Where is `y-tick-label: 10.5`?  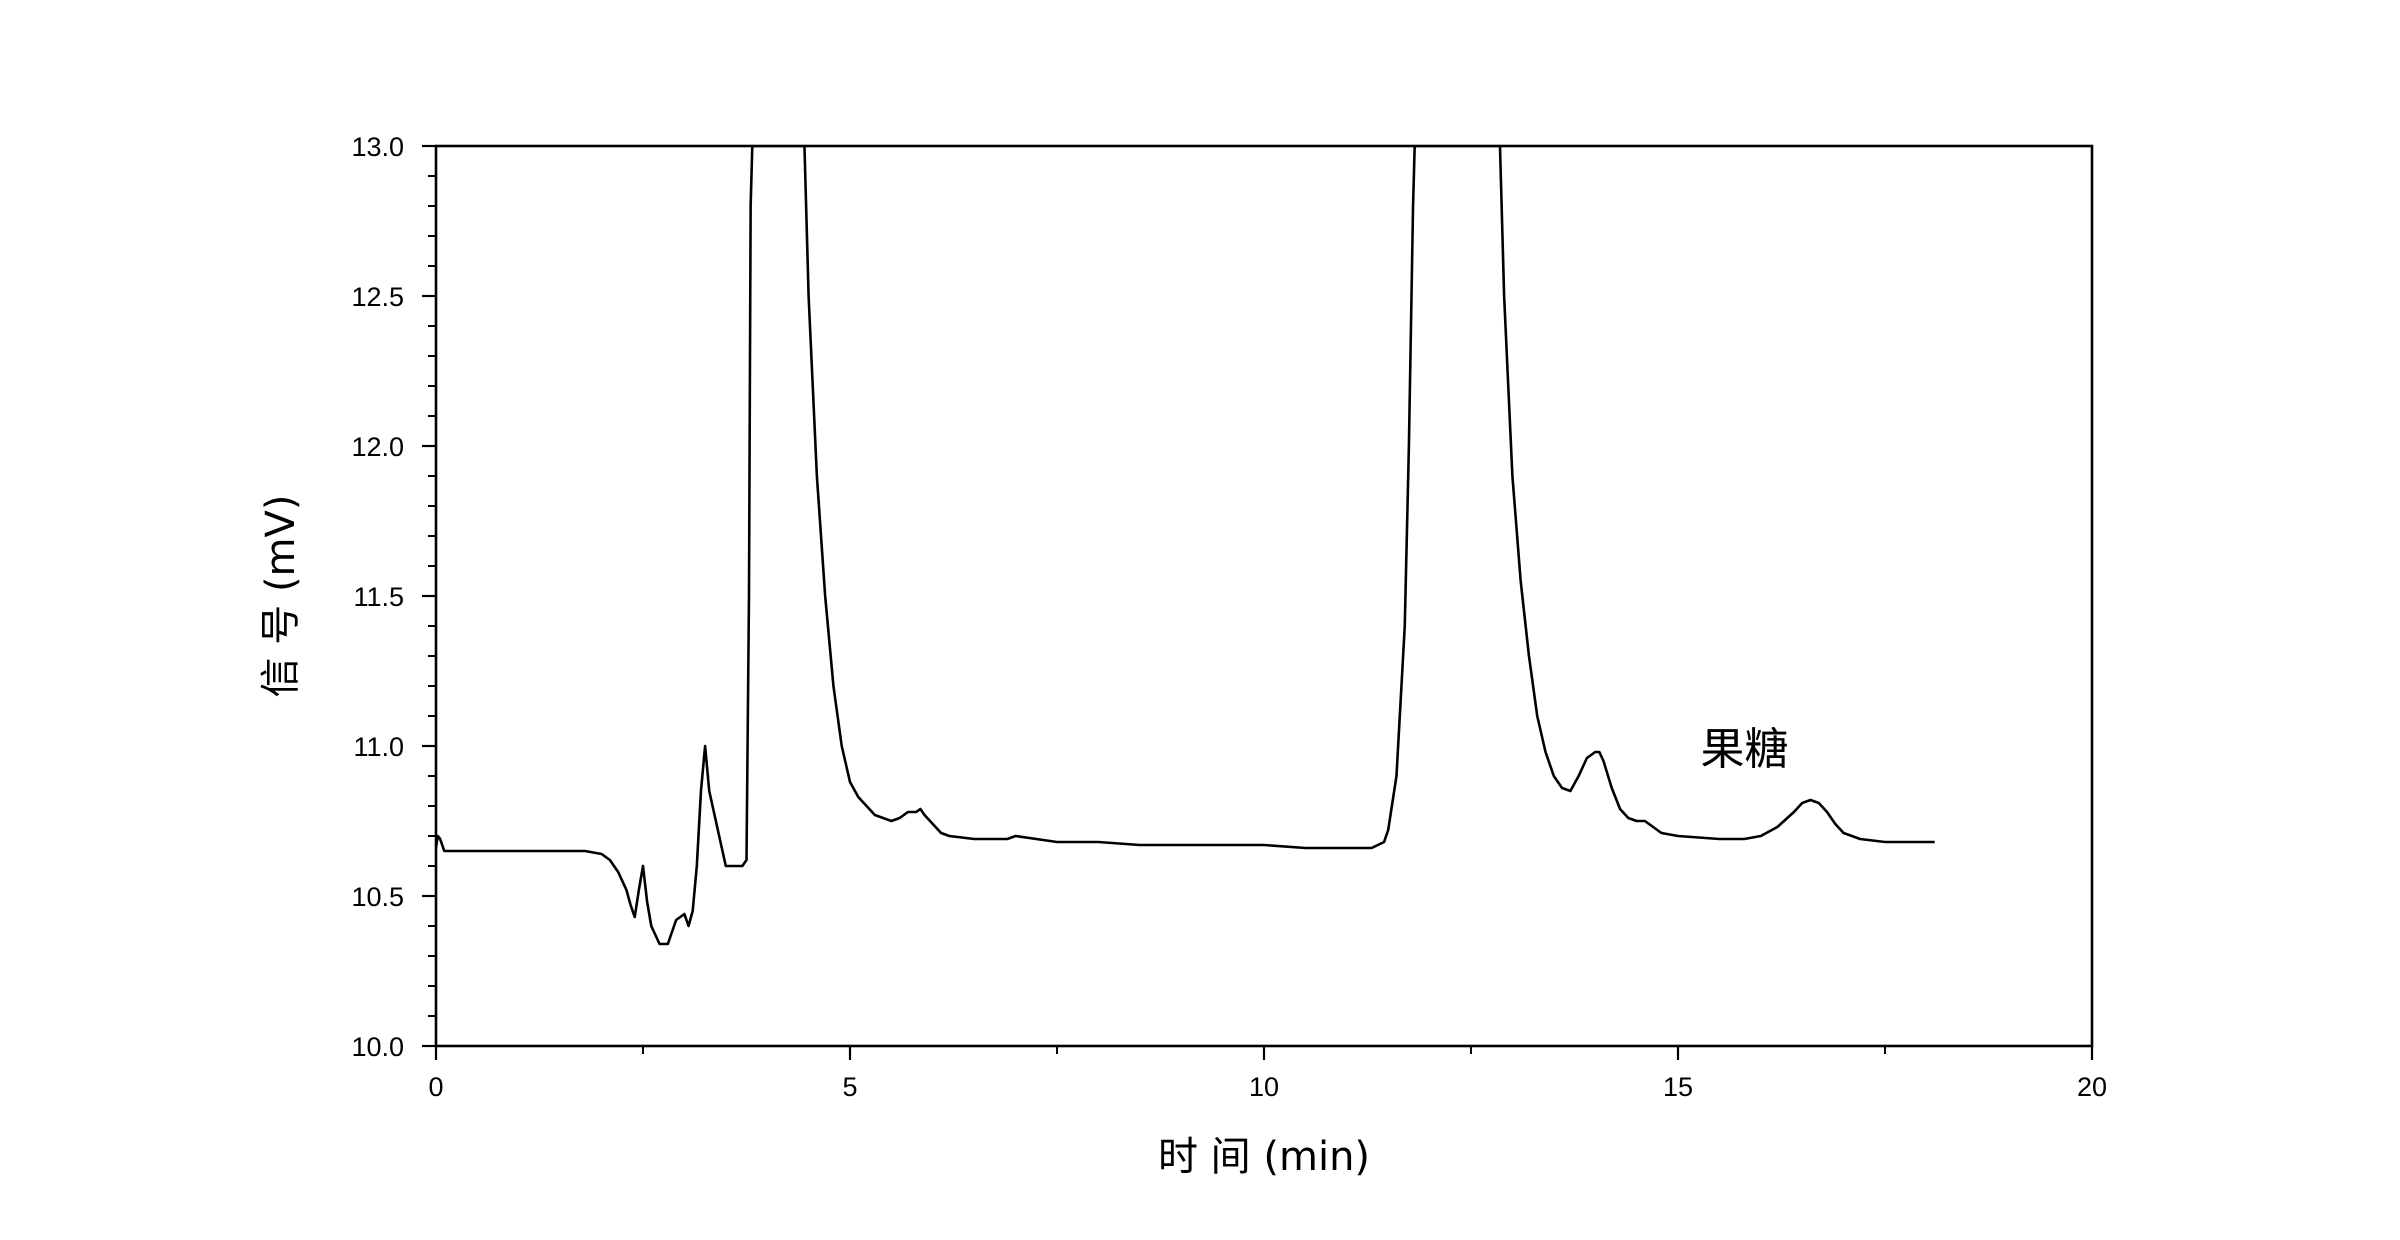
y-tick-label: 10.5 is located at coordinates (377, 897).